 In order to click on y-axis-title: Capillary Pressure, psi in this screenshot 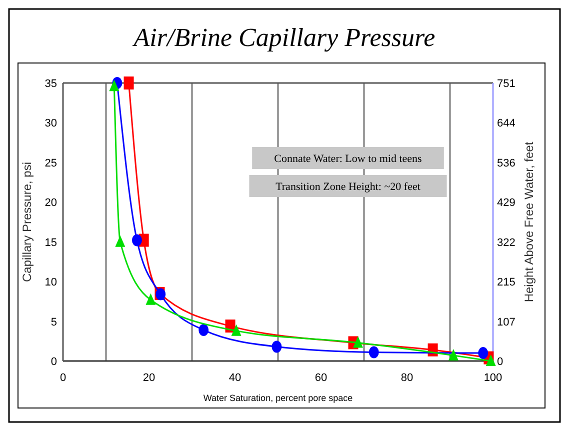, I will do `click(27, 222)`.